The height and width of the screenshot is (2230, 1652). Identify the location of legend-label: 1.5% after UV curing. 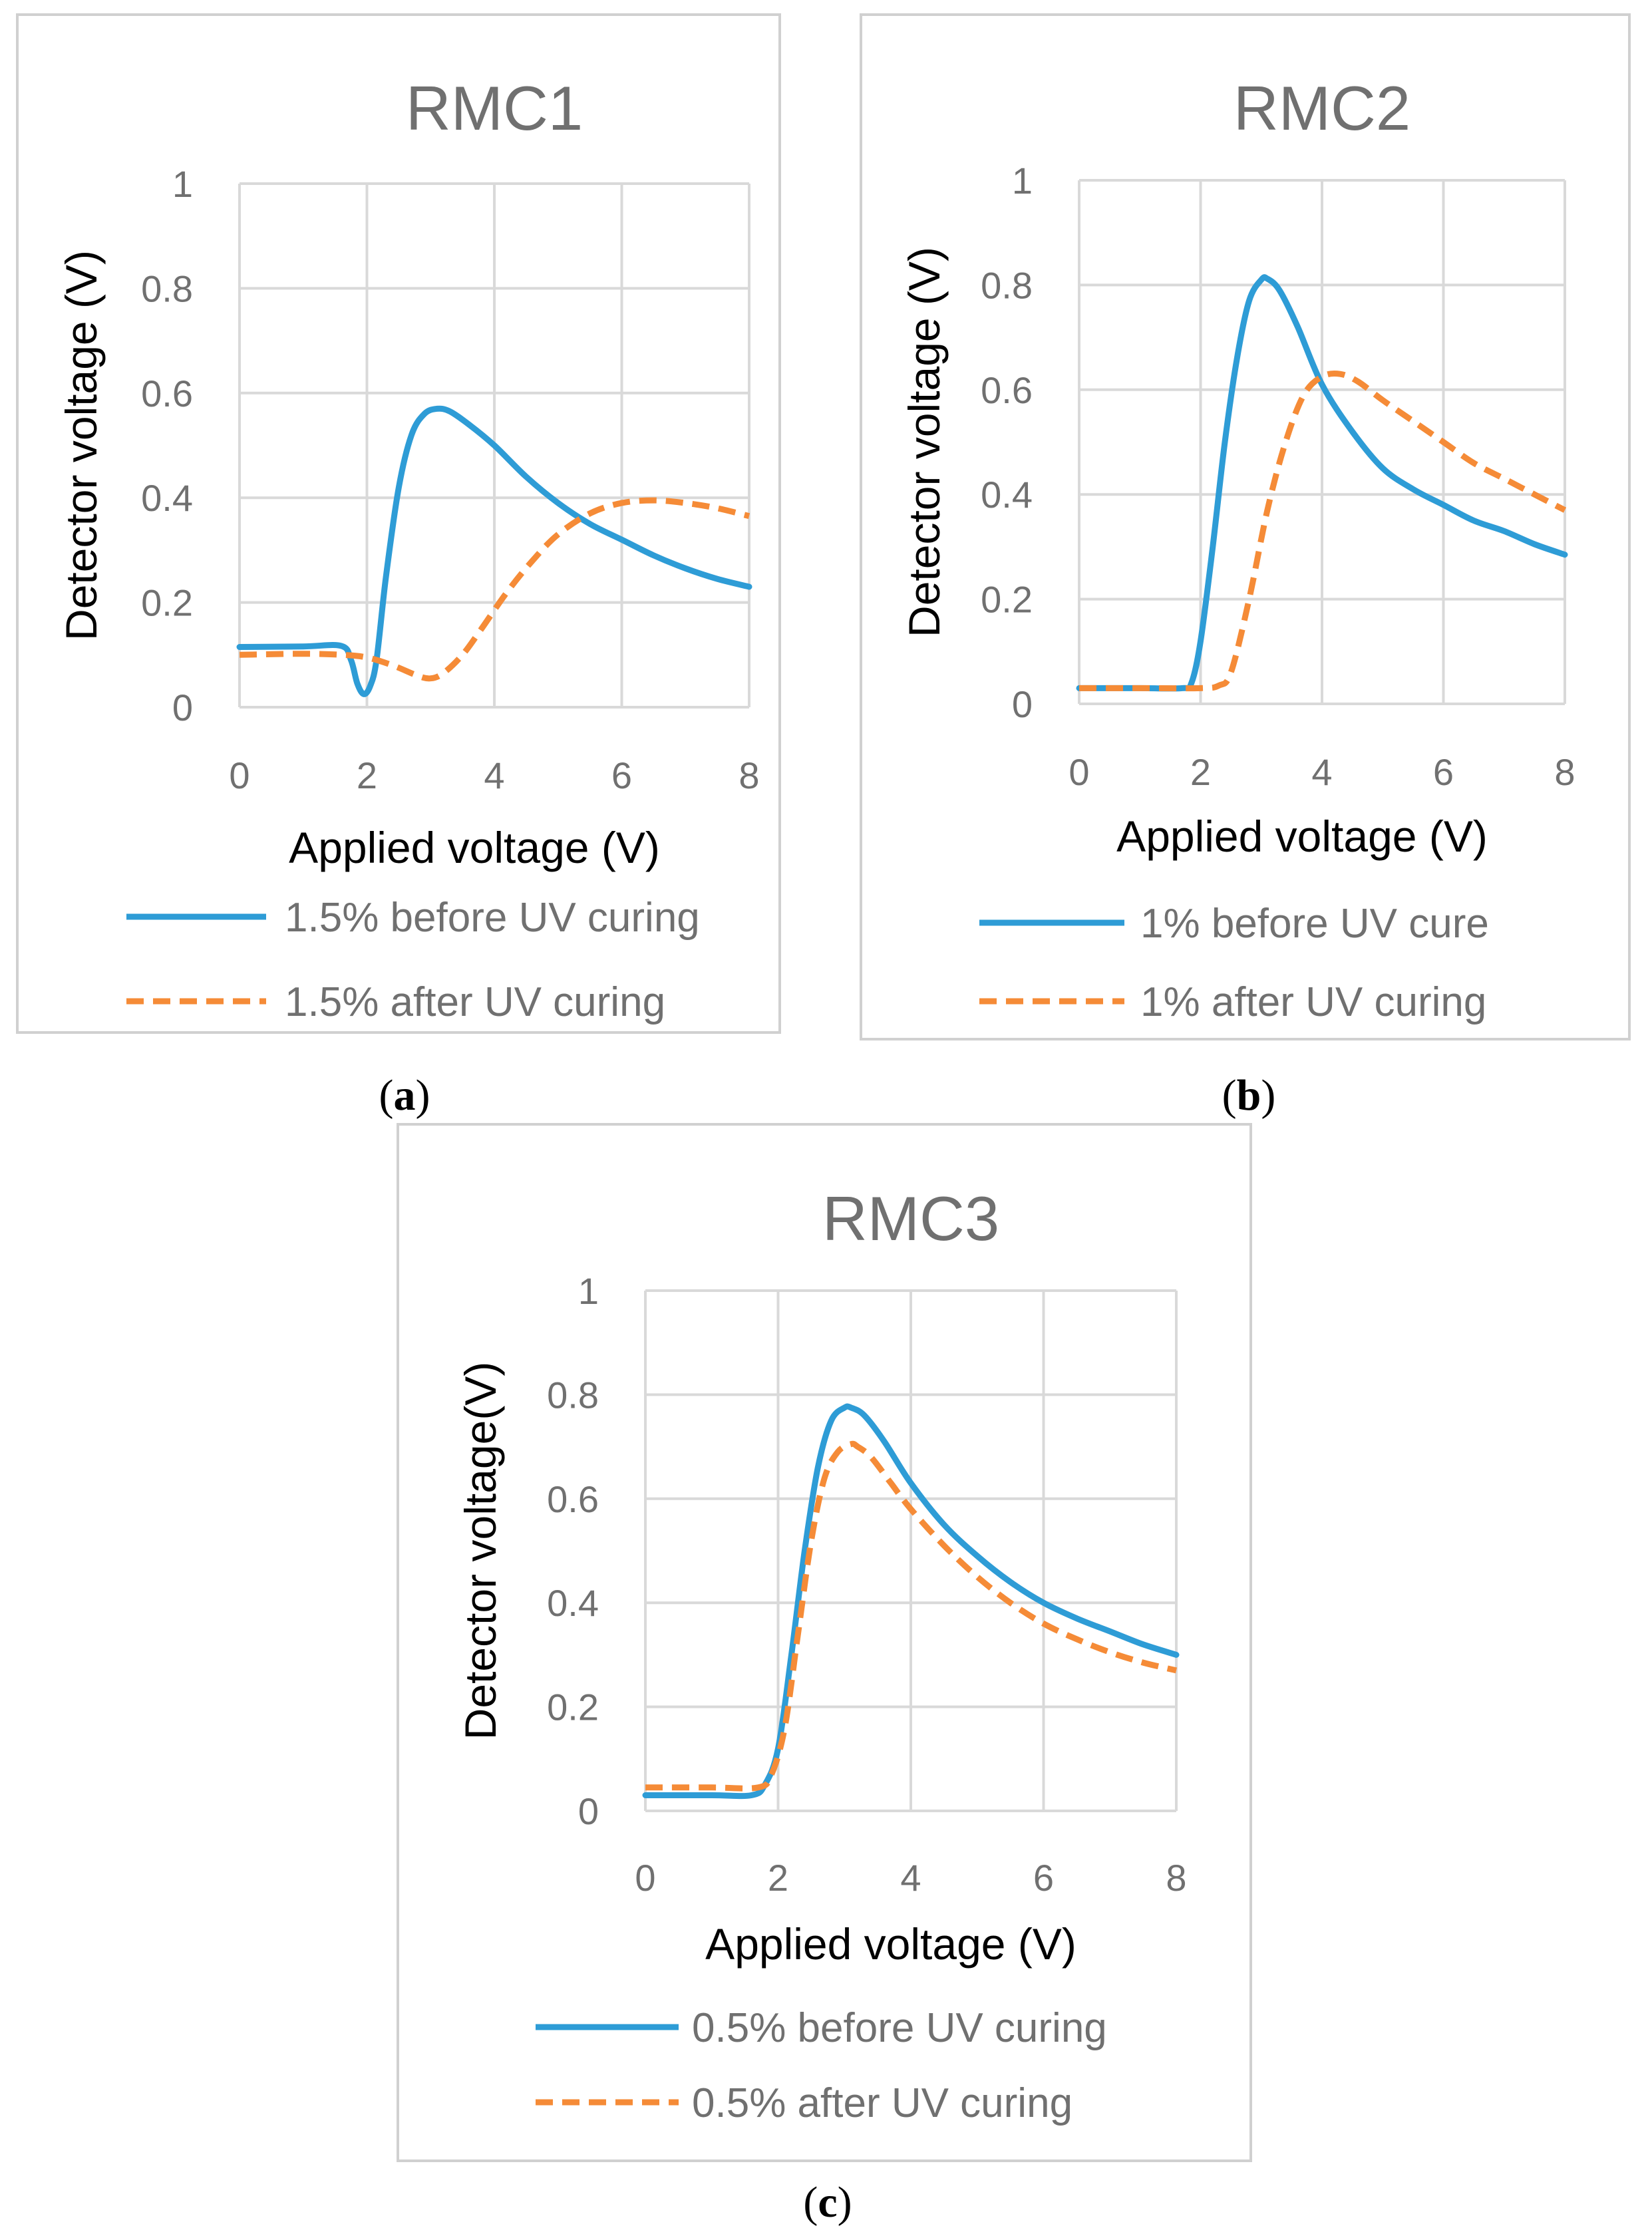
(475, 1002).